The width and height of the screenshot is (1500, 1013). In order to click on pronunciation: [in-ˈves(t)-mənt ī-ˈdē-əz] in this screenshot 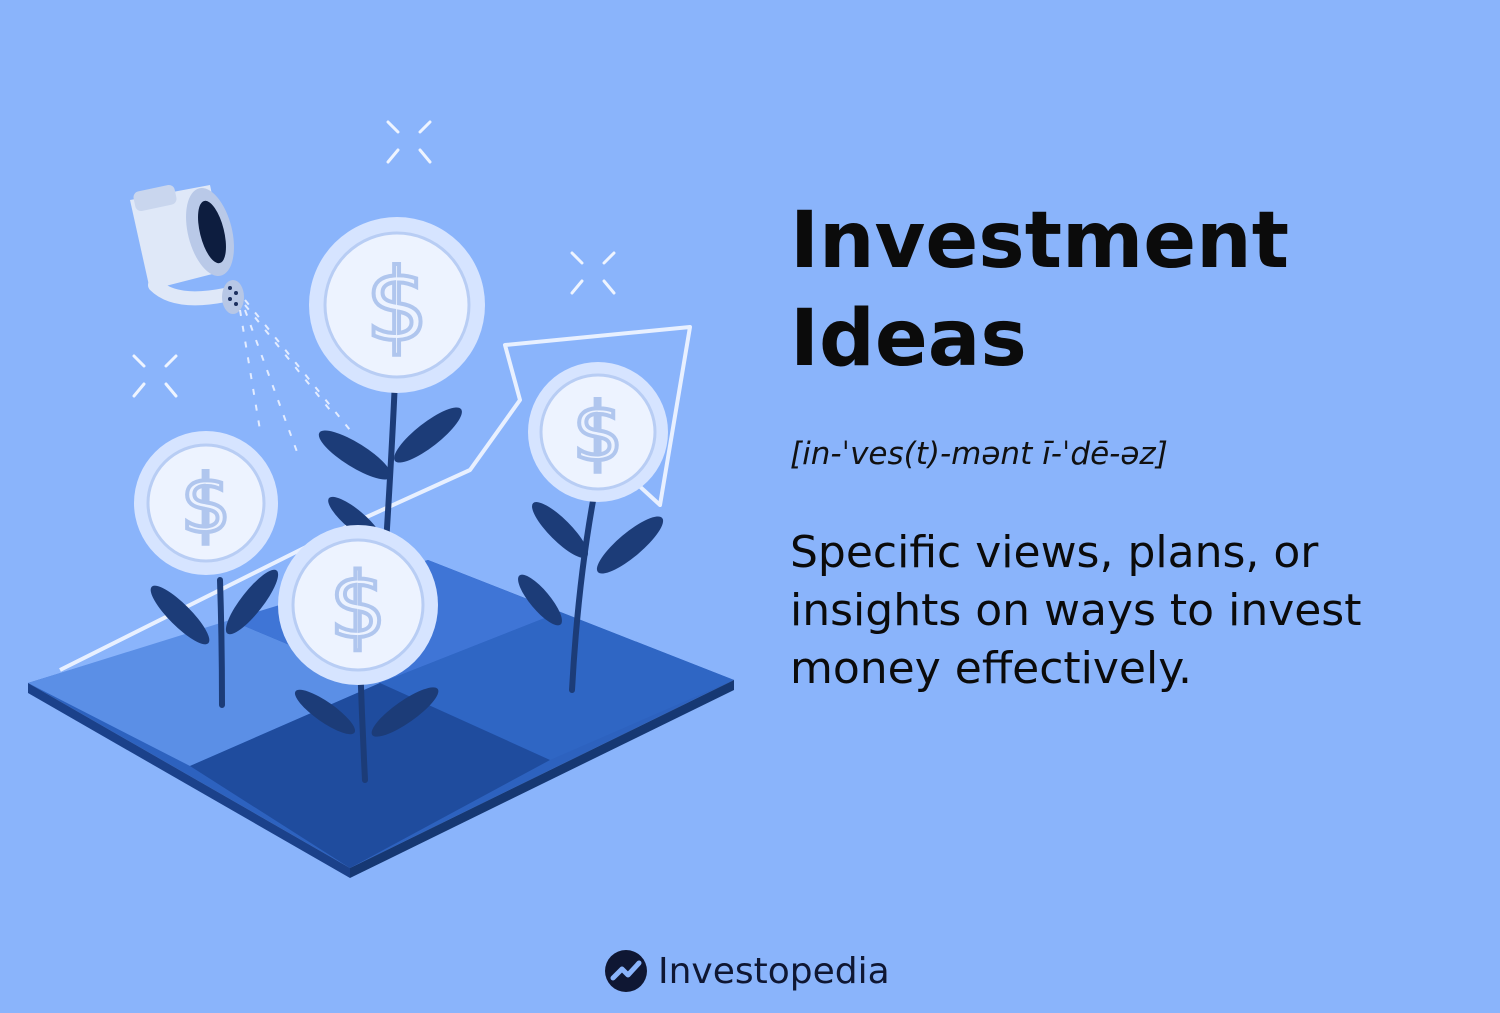, I will do `click(979, 454)`.